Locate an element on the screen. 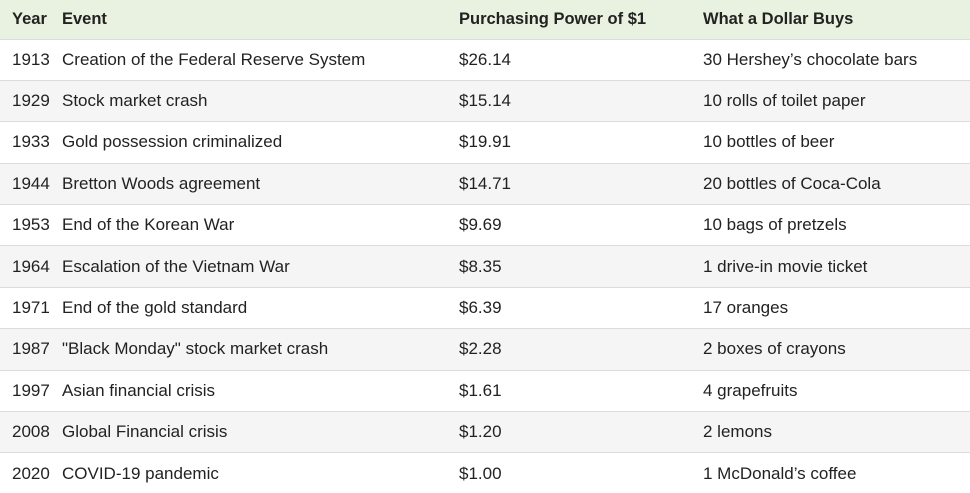  cell-what-a-dollar-buys: 20 bottles of Coca-Cola is located at coordinates (836, 183).